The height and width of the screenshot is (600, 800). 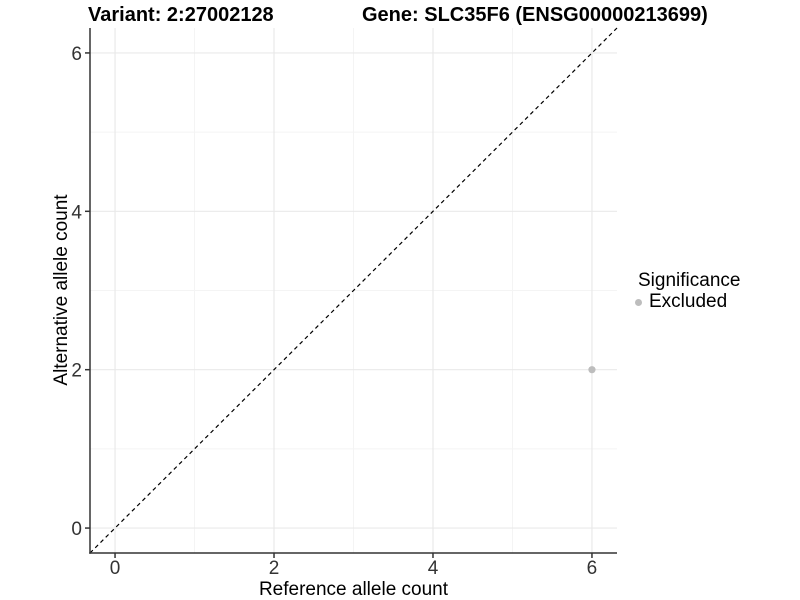 What do you see at coordinates (689, 280) in the screenshot?
I see `legend-title: Significance` at bounding box center [689, 280].